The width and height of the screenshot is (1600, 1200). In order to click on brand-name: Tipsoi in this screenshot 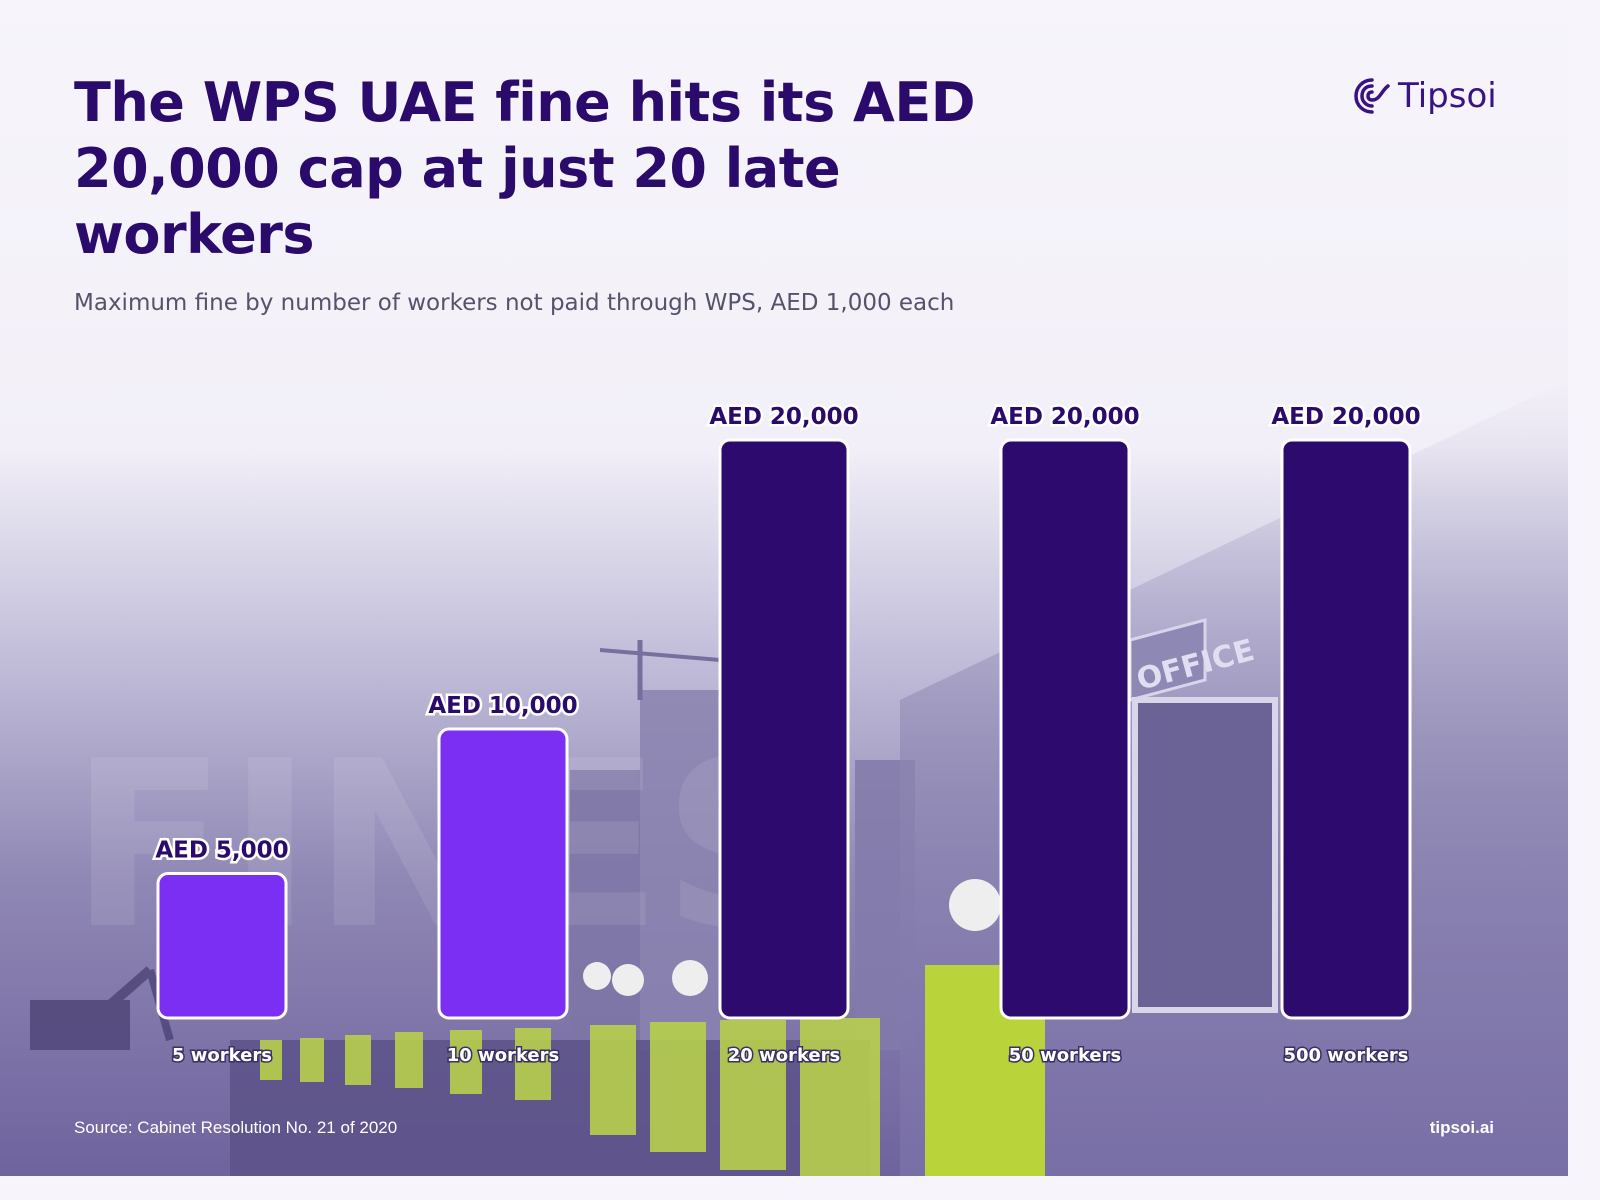, I will do `click(1447, 96)`.